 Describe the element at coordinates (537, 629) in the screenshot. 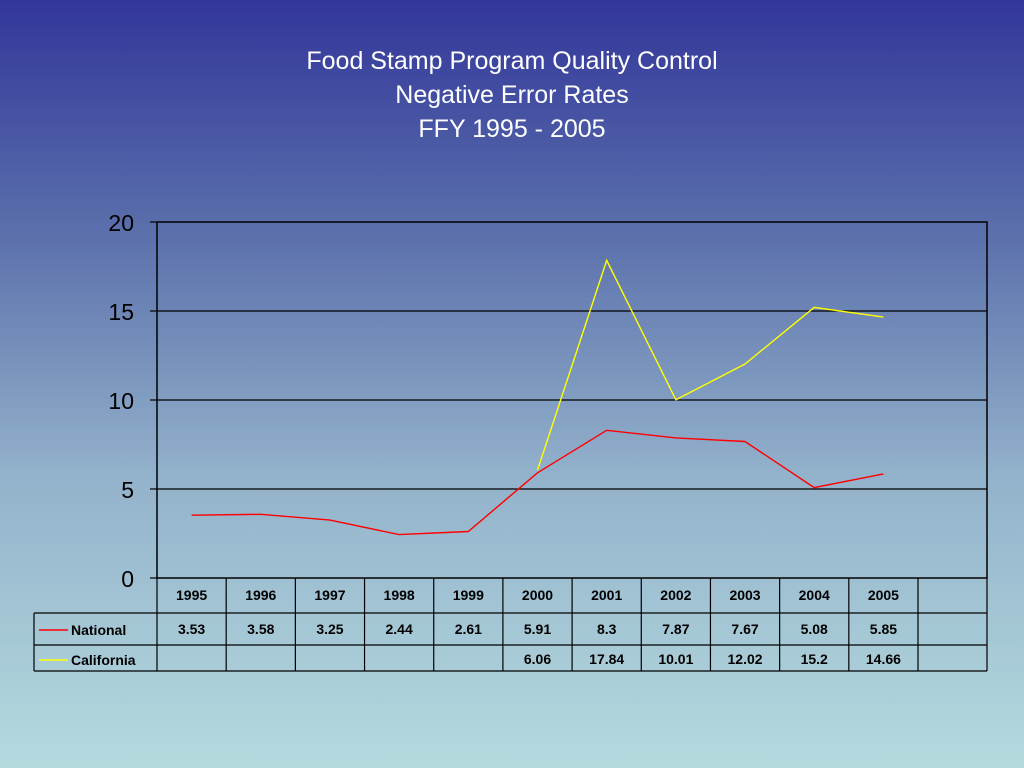

I see `data-label-national: 5.91` at that location.